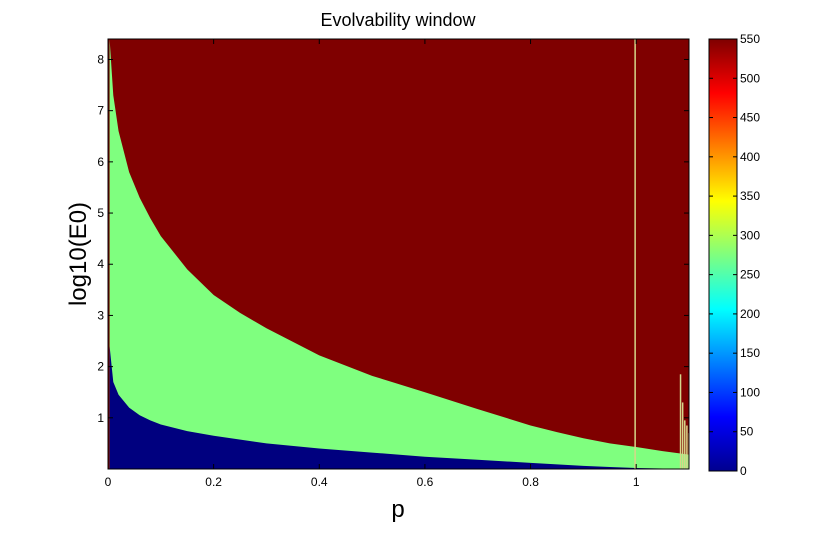 This screenshot has width=838, height=534. What do you see at coordinates (398, 20) in the screenshot?
I see `chart-title: Evolvability window` at bounding box center [398, 20].